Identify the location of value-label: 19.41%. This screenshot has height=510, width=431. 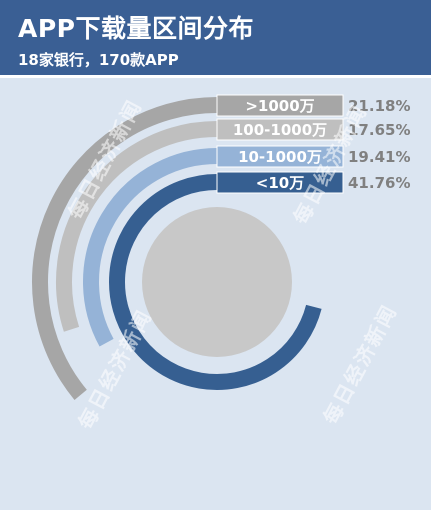
(379, 157).